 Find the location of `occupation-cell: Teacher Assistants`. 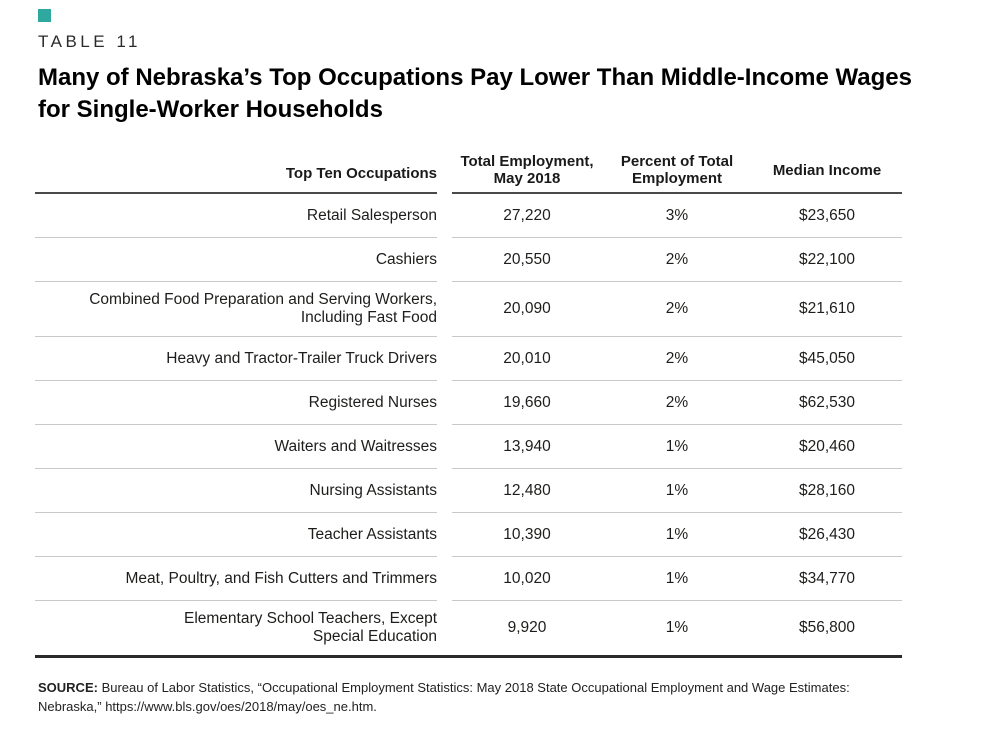

occupation-cell: Teacher Assistants is located at coordinates (236, 535).